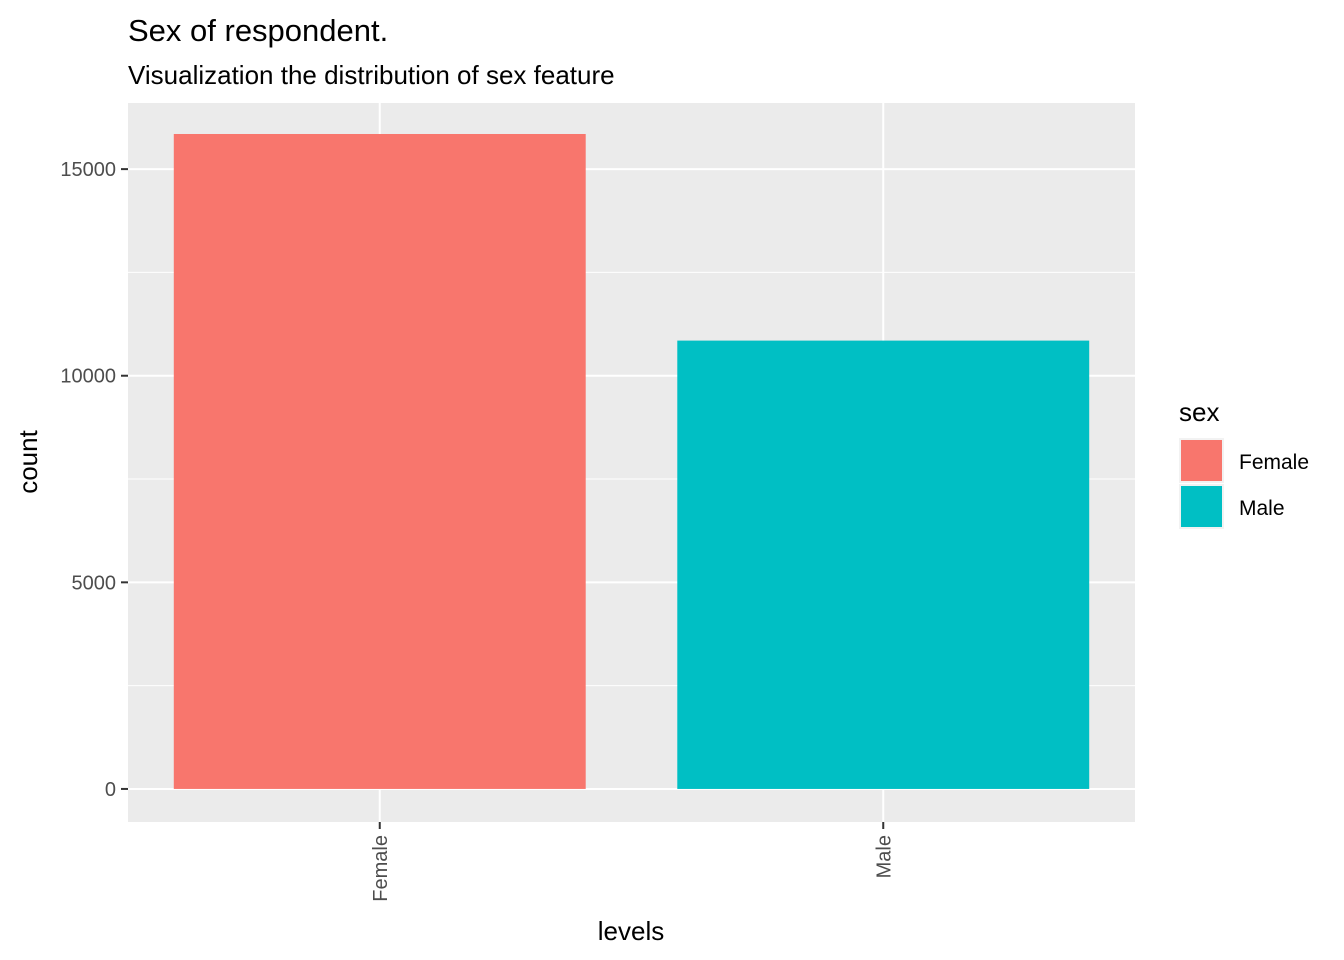 The width and height of the screenshot is (1344, 960). I want to click on chart-title: Sex of respondent., so click(258, 30).